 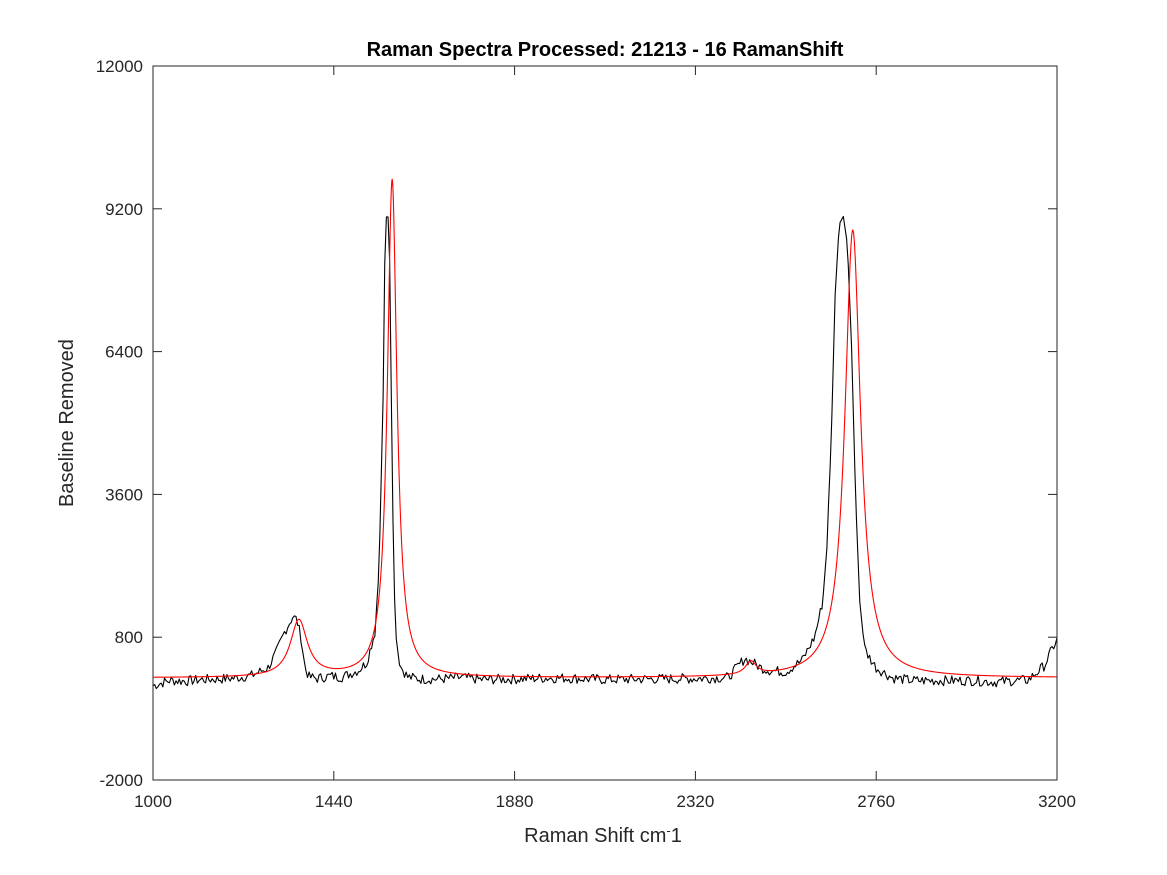 What do you see at coordinates (129, 637) in the screenshot?
I see `y-tick-label: 800` at bounding box center [129, 637].